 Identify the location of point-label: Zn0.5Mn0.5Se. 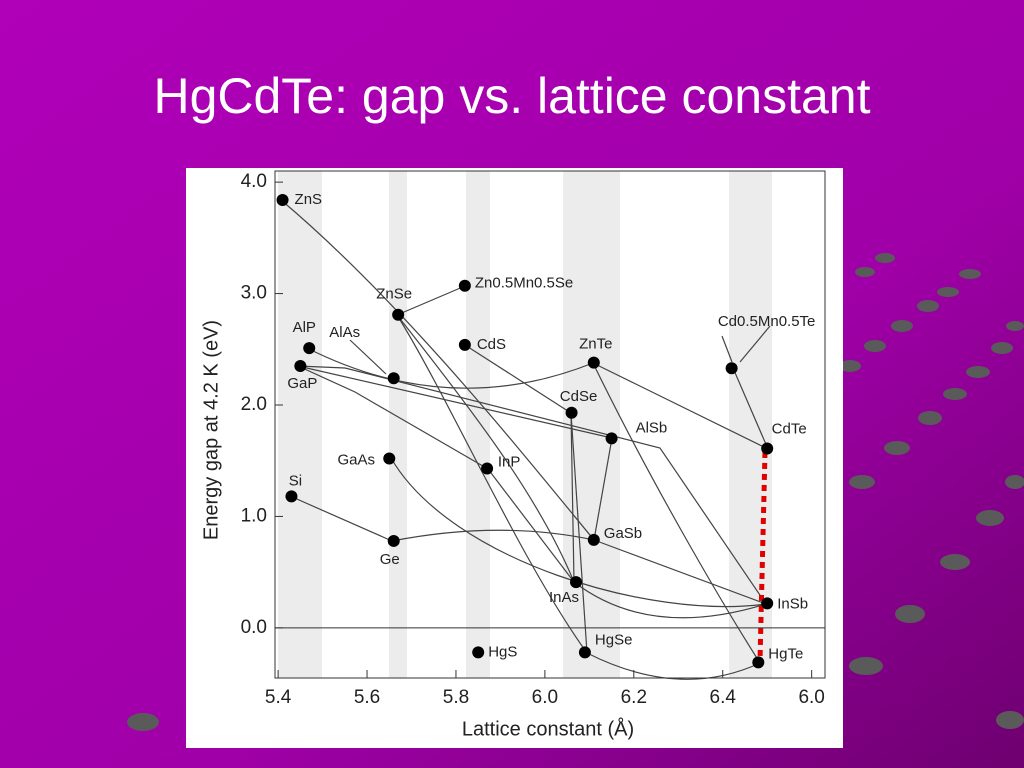
(524, 283).